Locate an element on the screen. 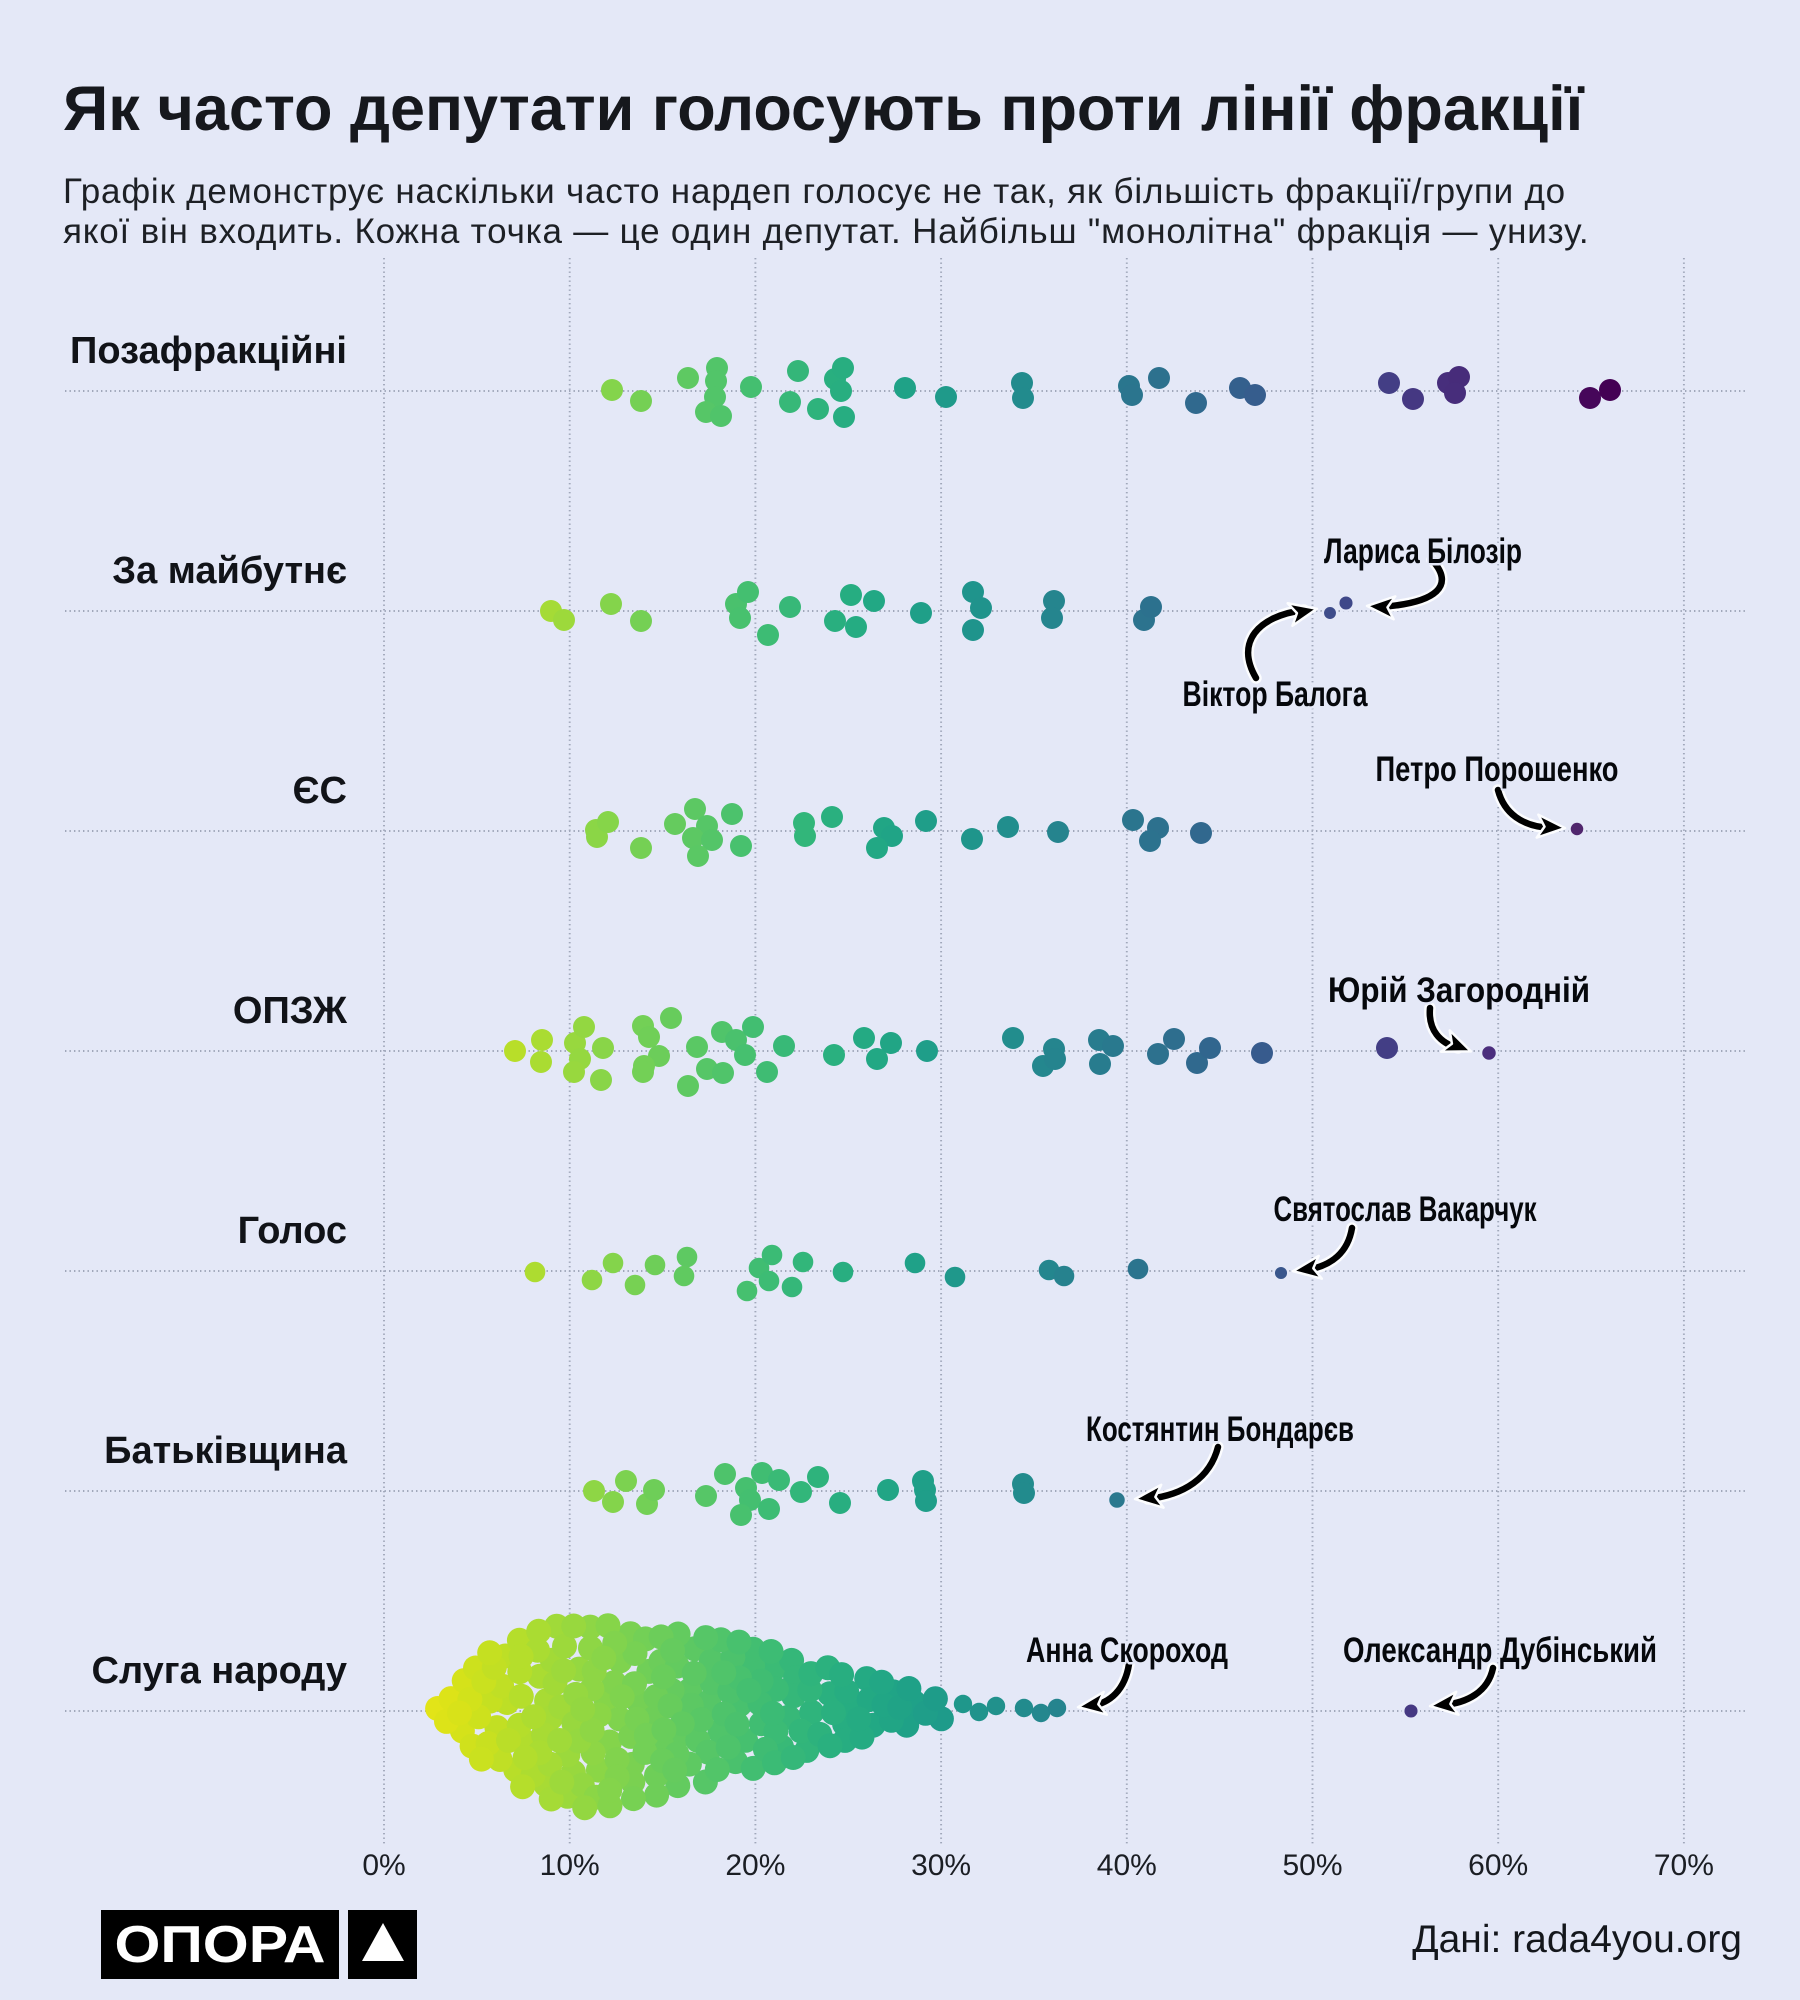 This screenshot has width=1800, height=2000. svg-text: 10% is located at coordinates (570, 1865).